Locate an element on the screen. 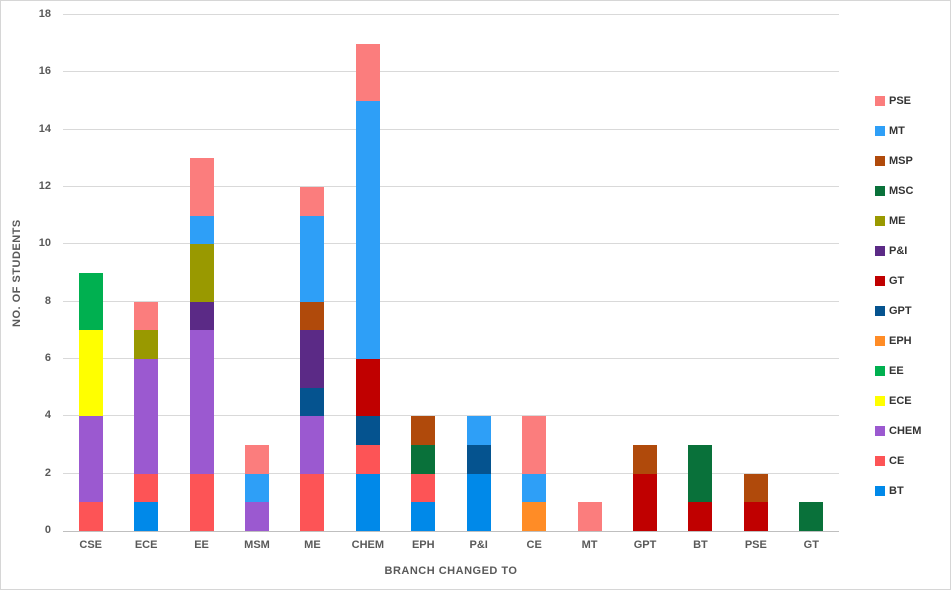 This screenshot has width=951, height=590. legend-item: PSE is located at coordinates (898, 101).